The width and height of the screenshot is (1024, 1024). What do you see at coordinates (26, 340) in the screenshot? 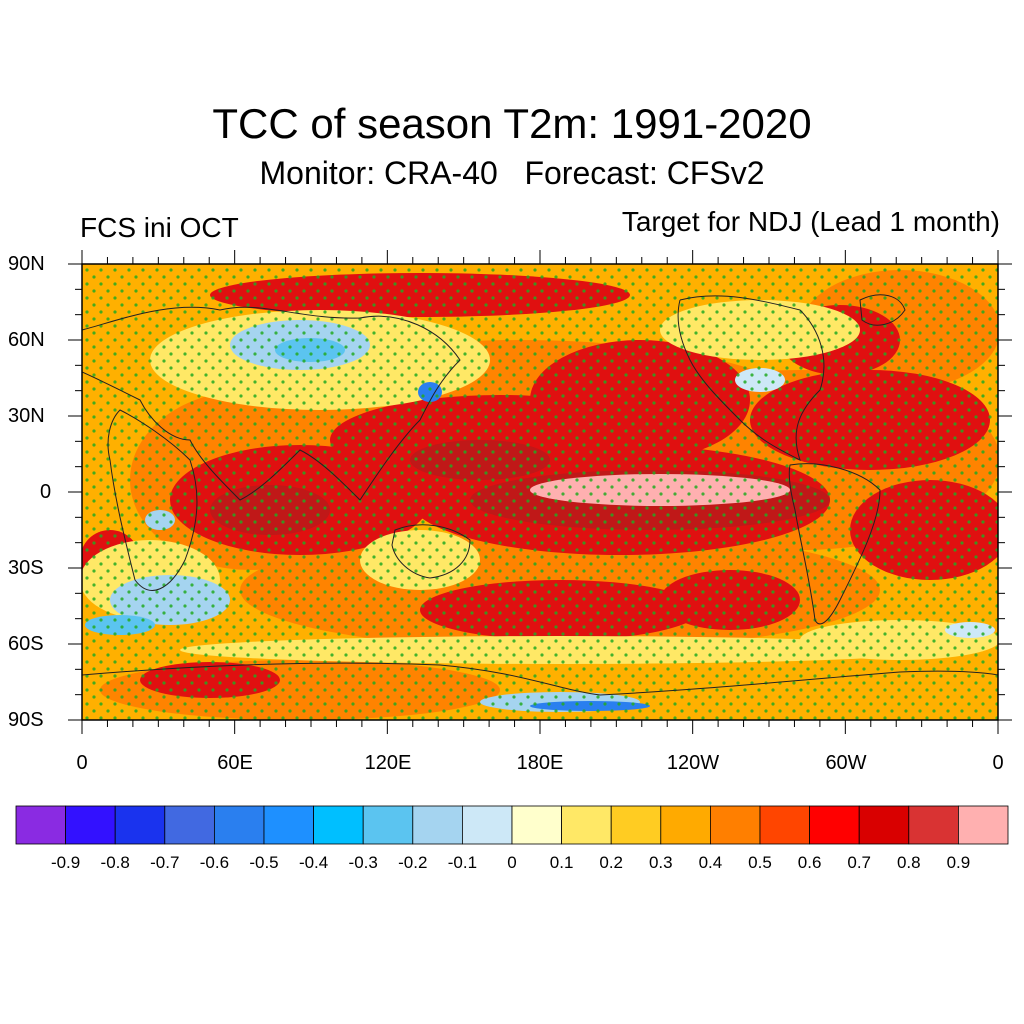
I see `lat-label: 60N` at bounding box center [26, 340].